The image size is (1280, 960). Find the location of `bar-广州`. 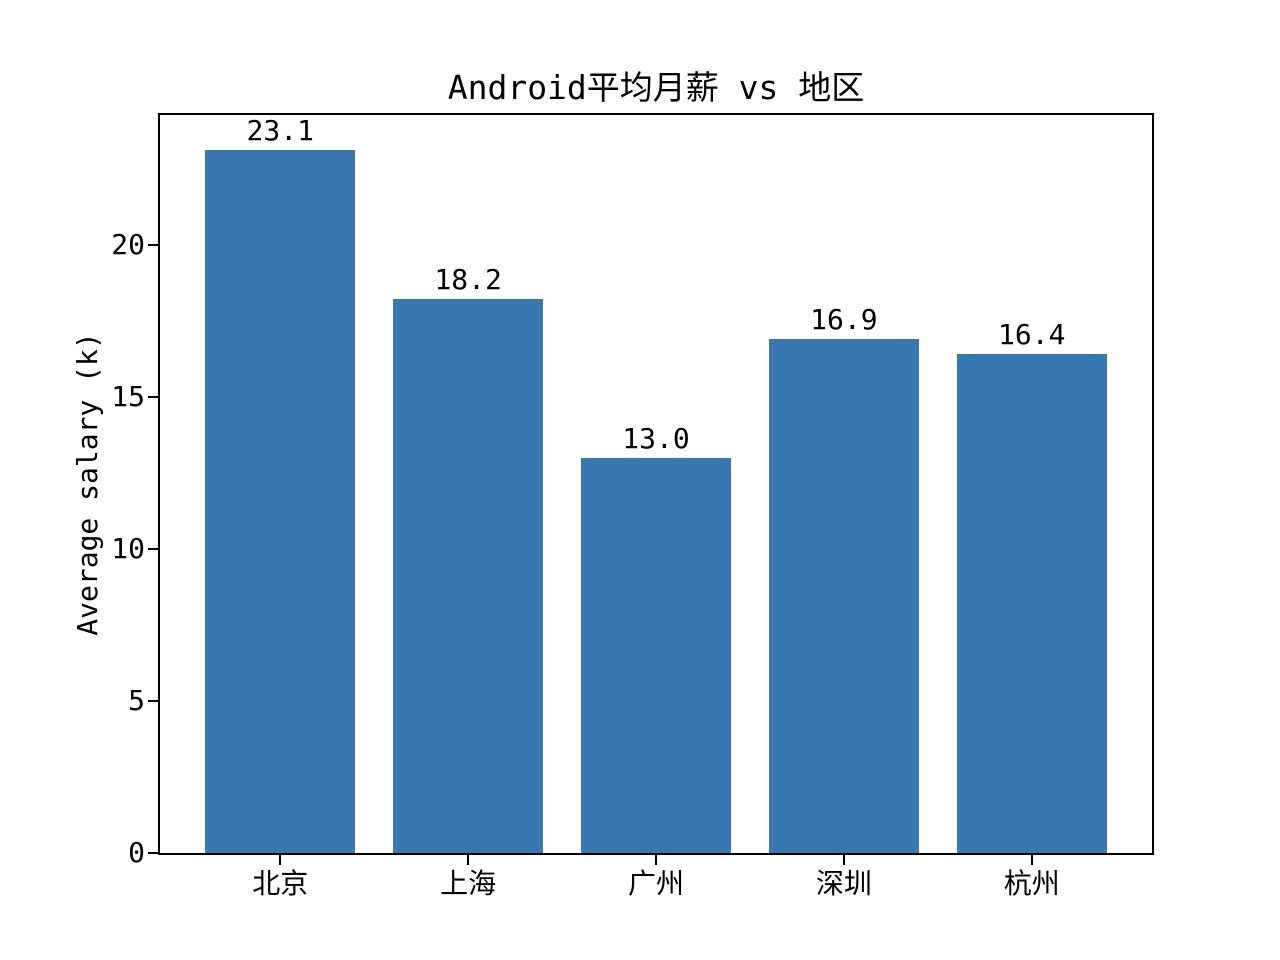

bar-广州 is located at coordinates (656, 655).